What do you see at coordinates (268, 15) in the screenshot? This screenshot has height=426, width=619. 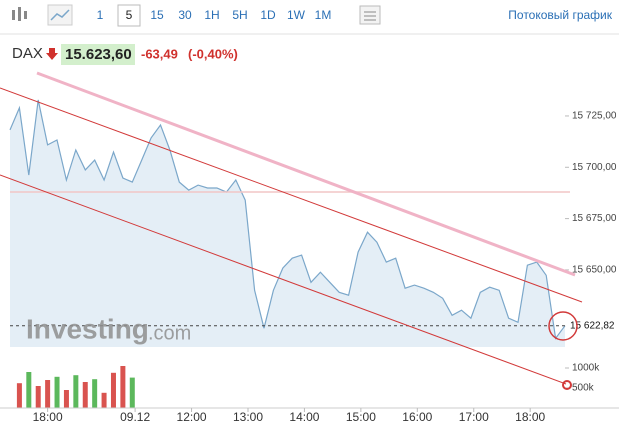 I see `interval-button: 1D` at bounding box center [268, 15].